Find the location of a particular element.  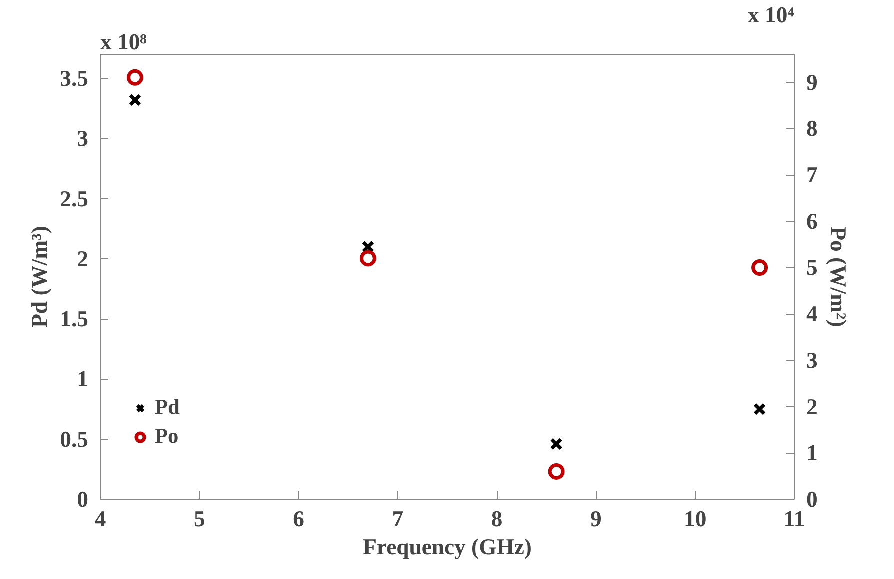

y-tick-label: 2 is located at coordinates (82, 259).